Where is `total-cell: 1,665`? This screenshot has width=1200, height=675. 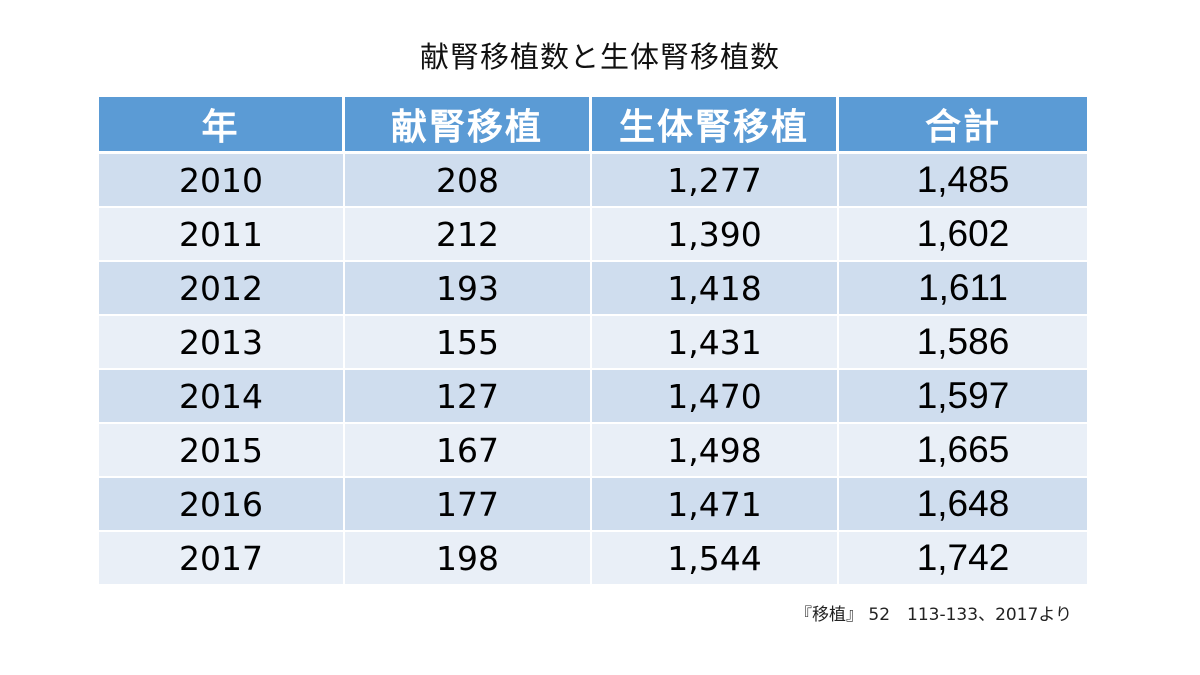 total-cell: 1,665 is located at coordinates (963, 451).